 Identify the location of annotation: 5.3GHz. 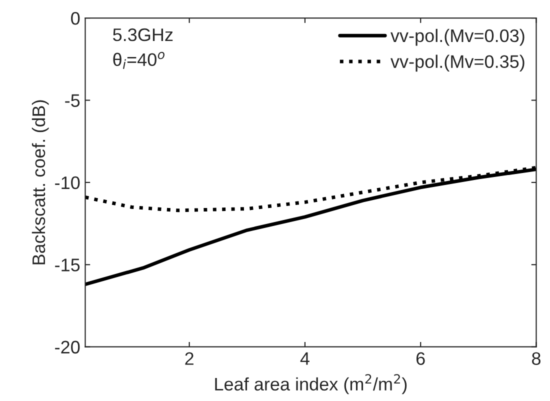
(143, 35).